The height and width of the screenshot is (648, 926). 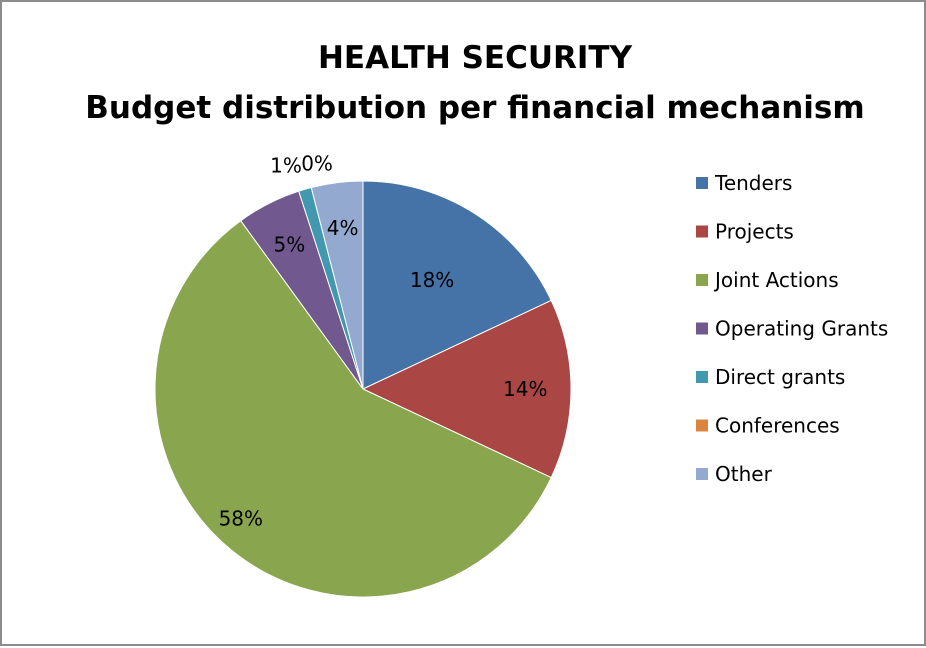 What do you see at coordinates (241, 518) in the screenshot?
I see `data-label-joint-actions: 58%` at bounding box center [241, 518].